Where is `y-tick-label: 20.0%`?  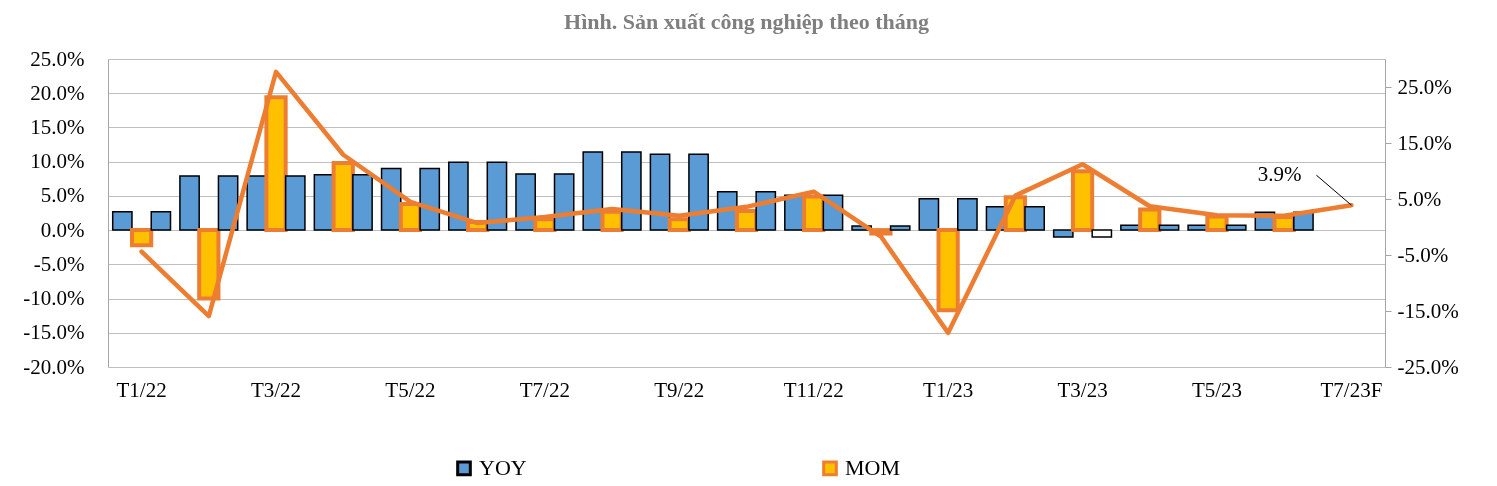
y-tick-label: 20.0% is located at coordinates (57, 92).